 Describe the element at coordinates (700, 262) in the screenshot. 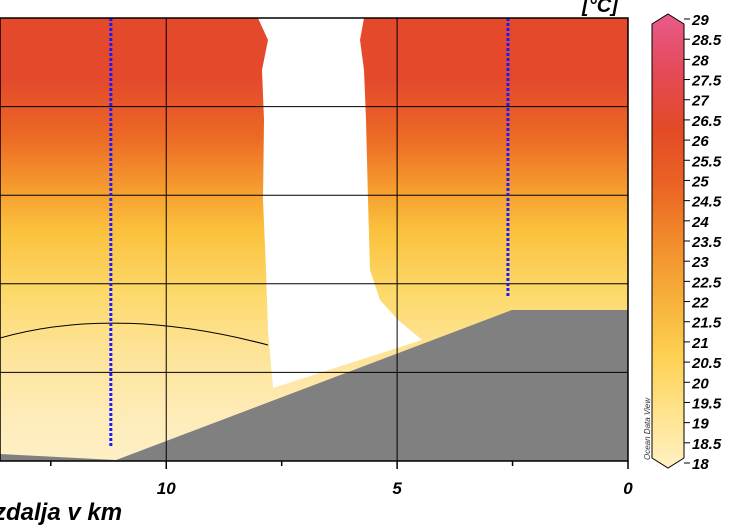

I see `colorbar-tick-label: 23` at that location.